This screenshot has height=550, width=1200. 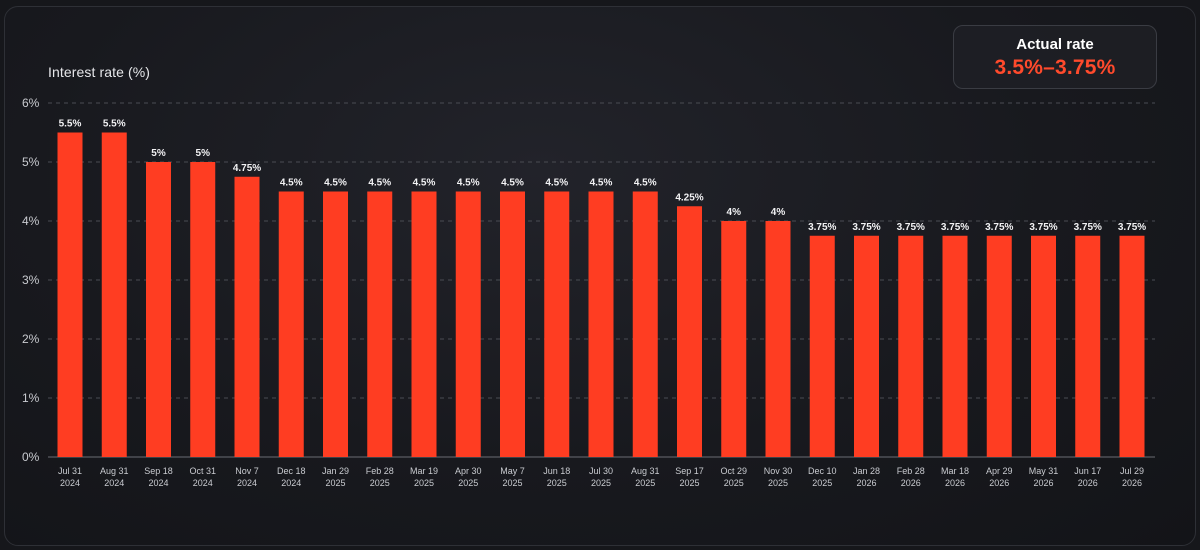 I want to click on x-tick-label: Apr 29, so click(x=999, y=471).